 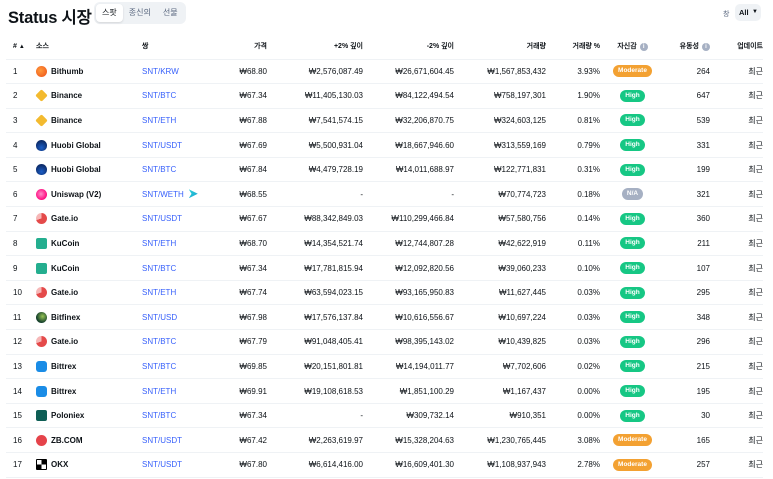 What do you see at coordinates (170, 12) in the screenshot?
I see `tab-futures: 선물` at bounding box center [170, 12].